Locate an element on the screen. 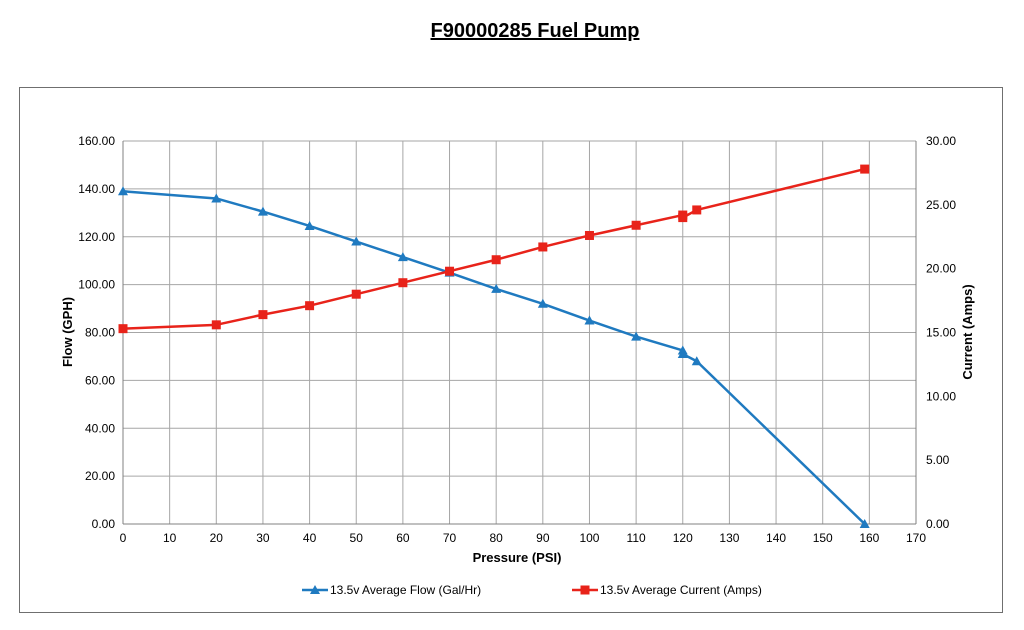 The width and height of the screenshot is (1024, 630). x-tick-label: 150 is located at coordinates (823, 538).